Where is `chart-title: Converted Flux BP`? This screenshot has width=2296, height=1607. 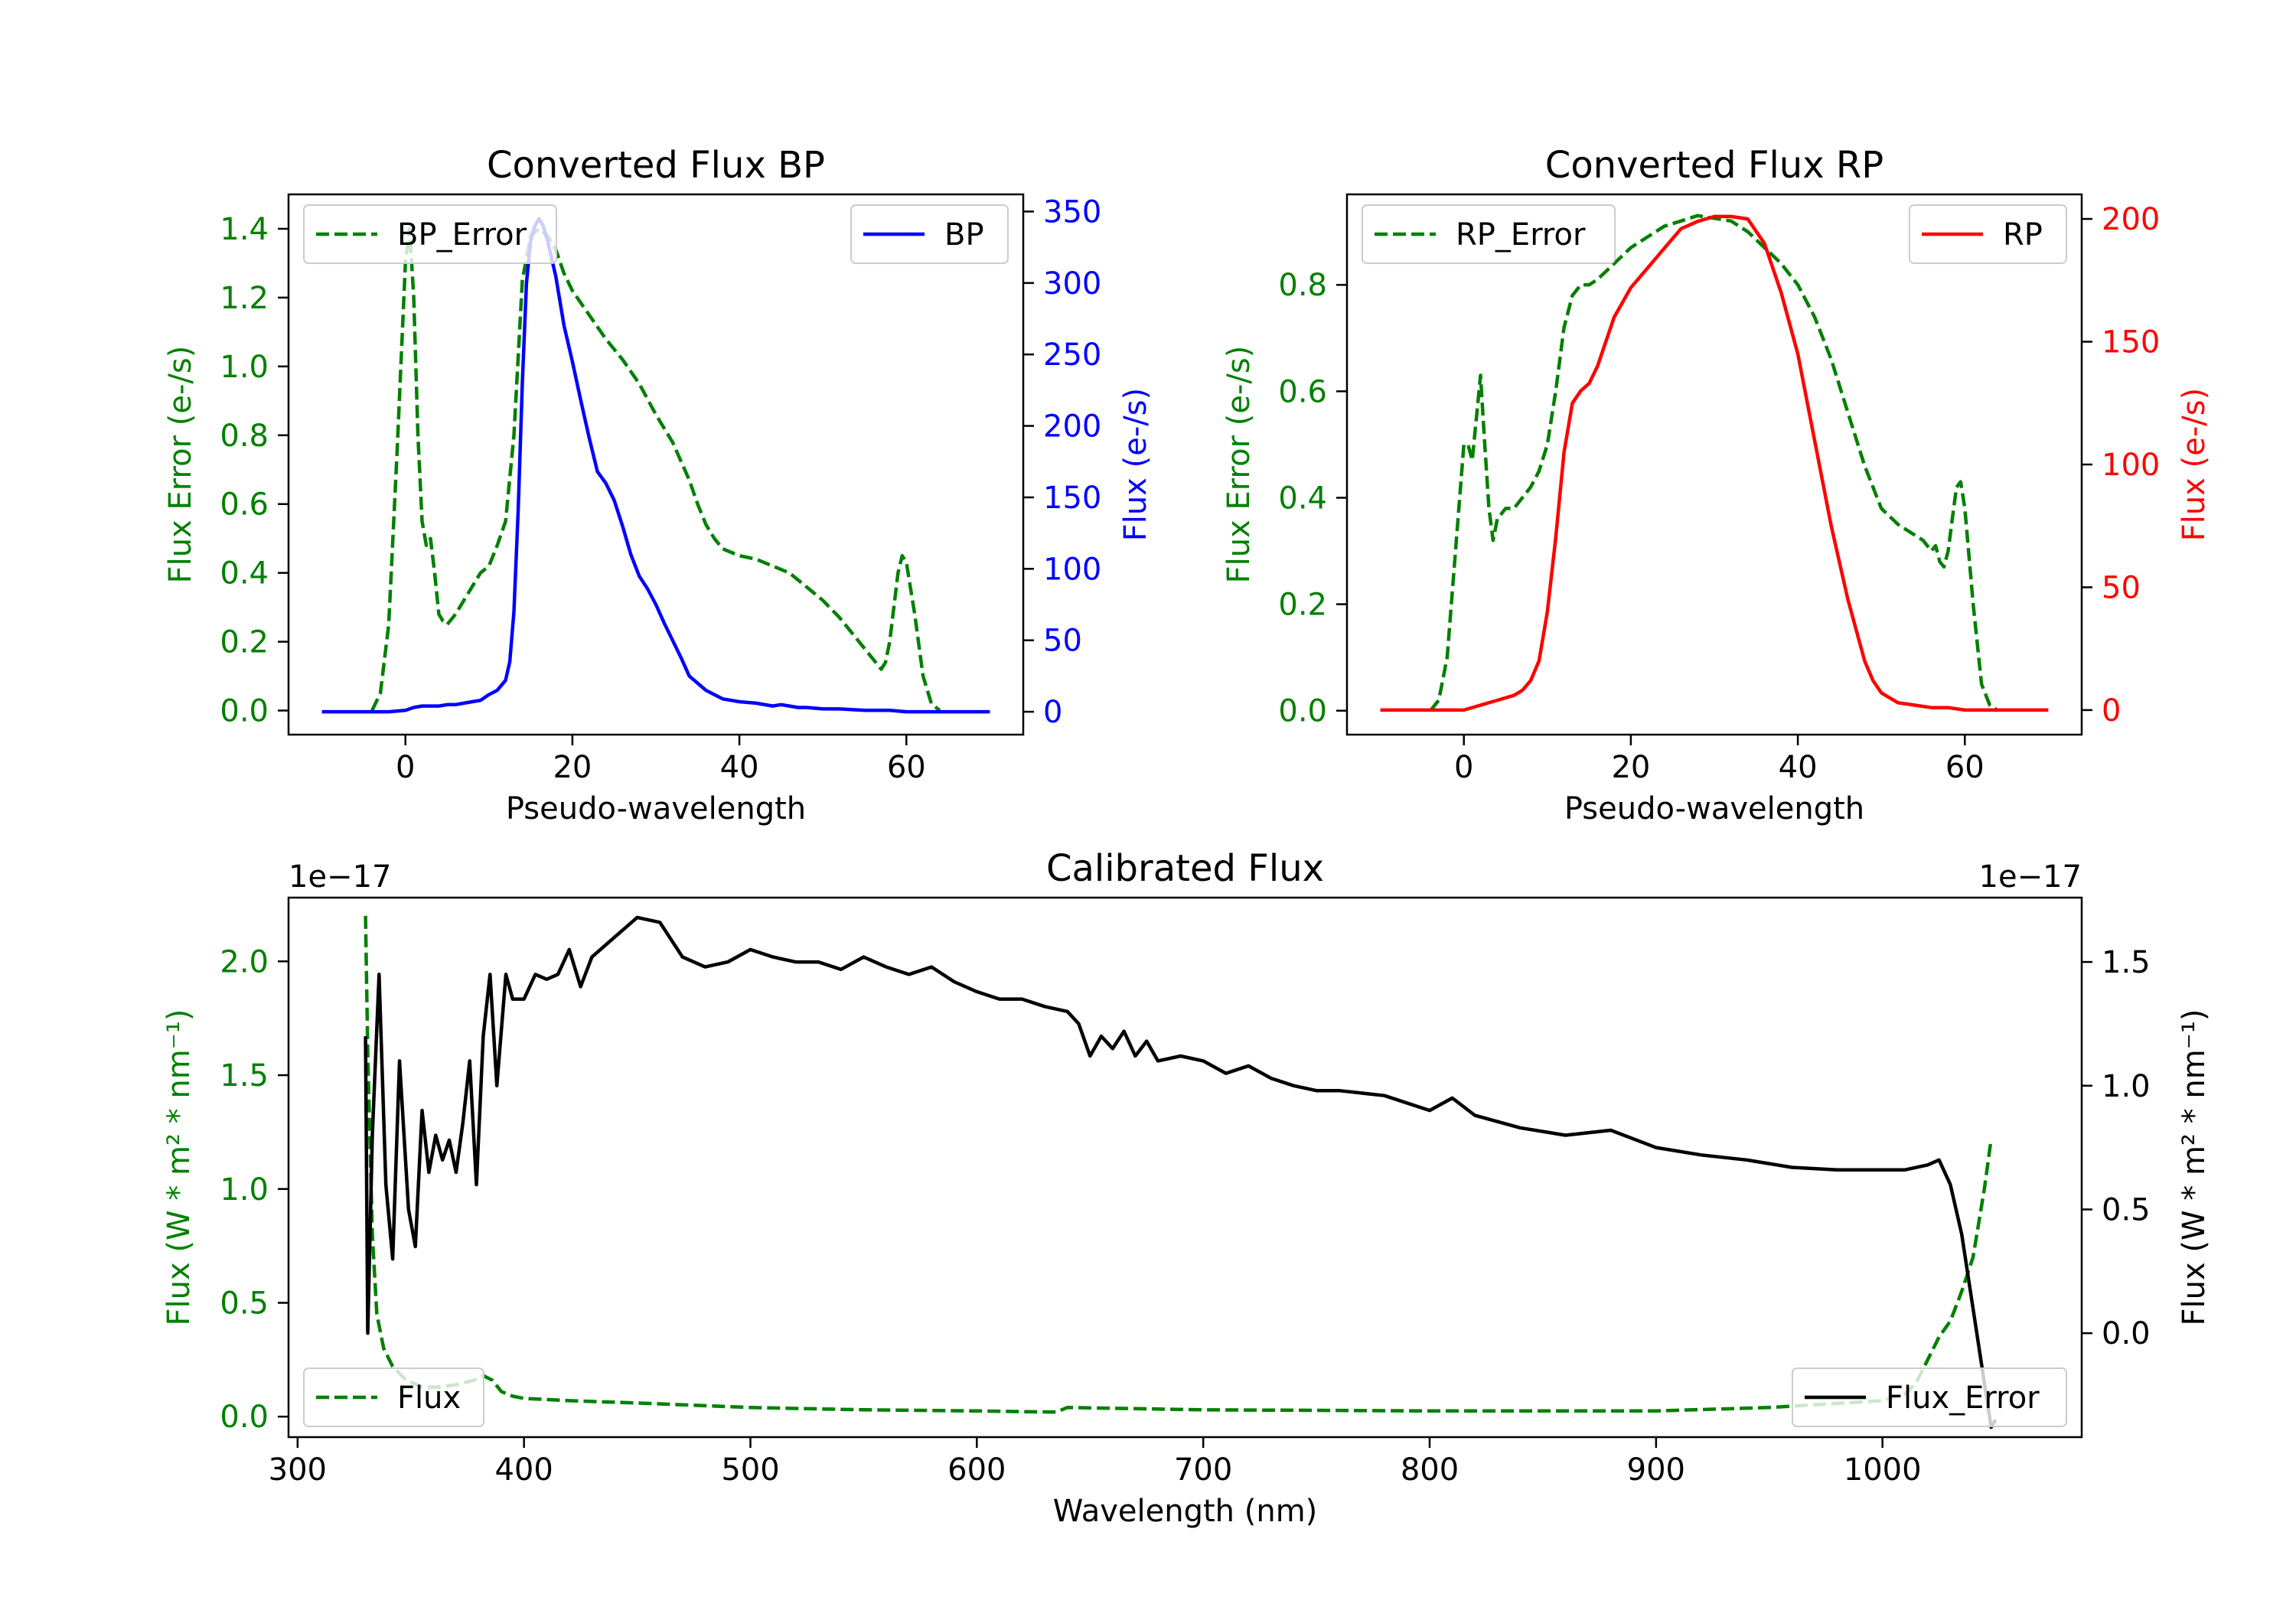
chart-title: Converted Flux BP is located at coordinates (656, 165).